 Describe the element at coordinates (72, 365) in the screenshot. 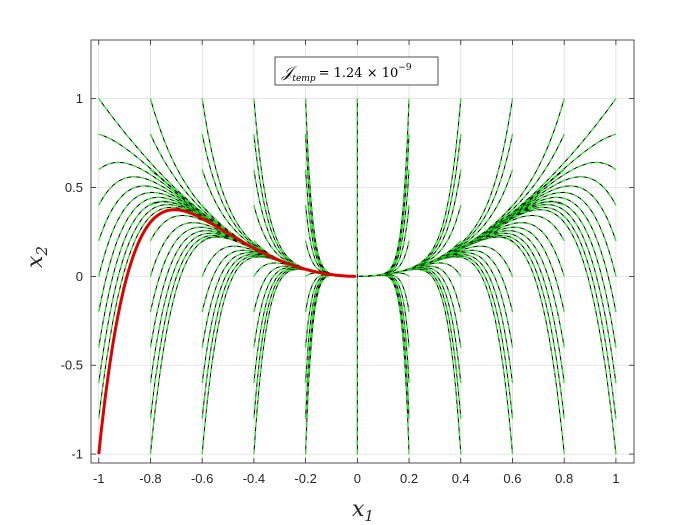

I see `y-tick-label: -0.5` at that location.